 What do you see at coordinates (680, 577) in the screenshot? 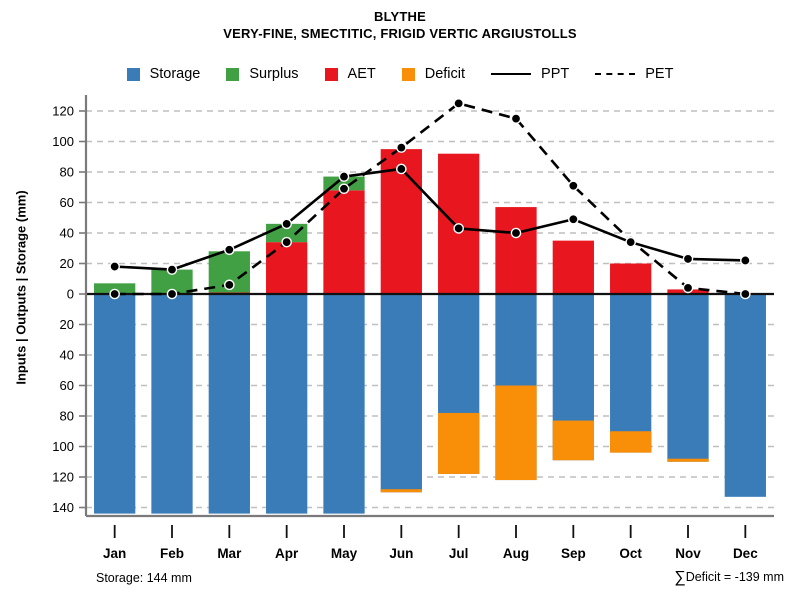
I see `sigma-icon: ∑` at bounding box center [680, 577].